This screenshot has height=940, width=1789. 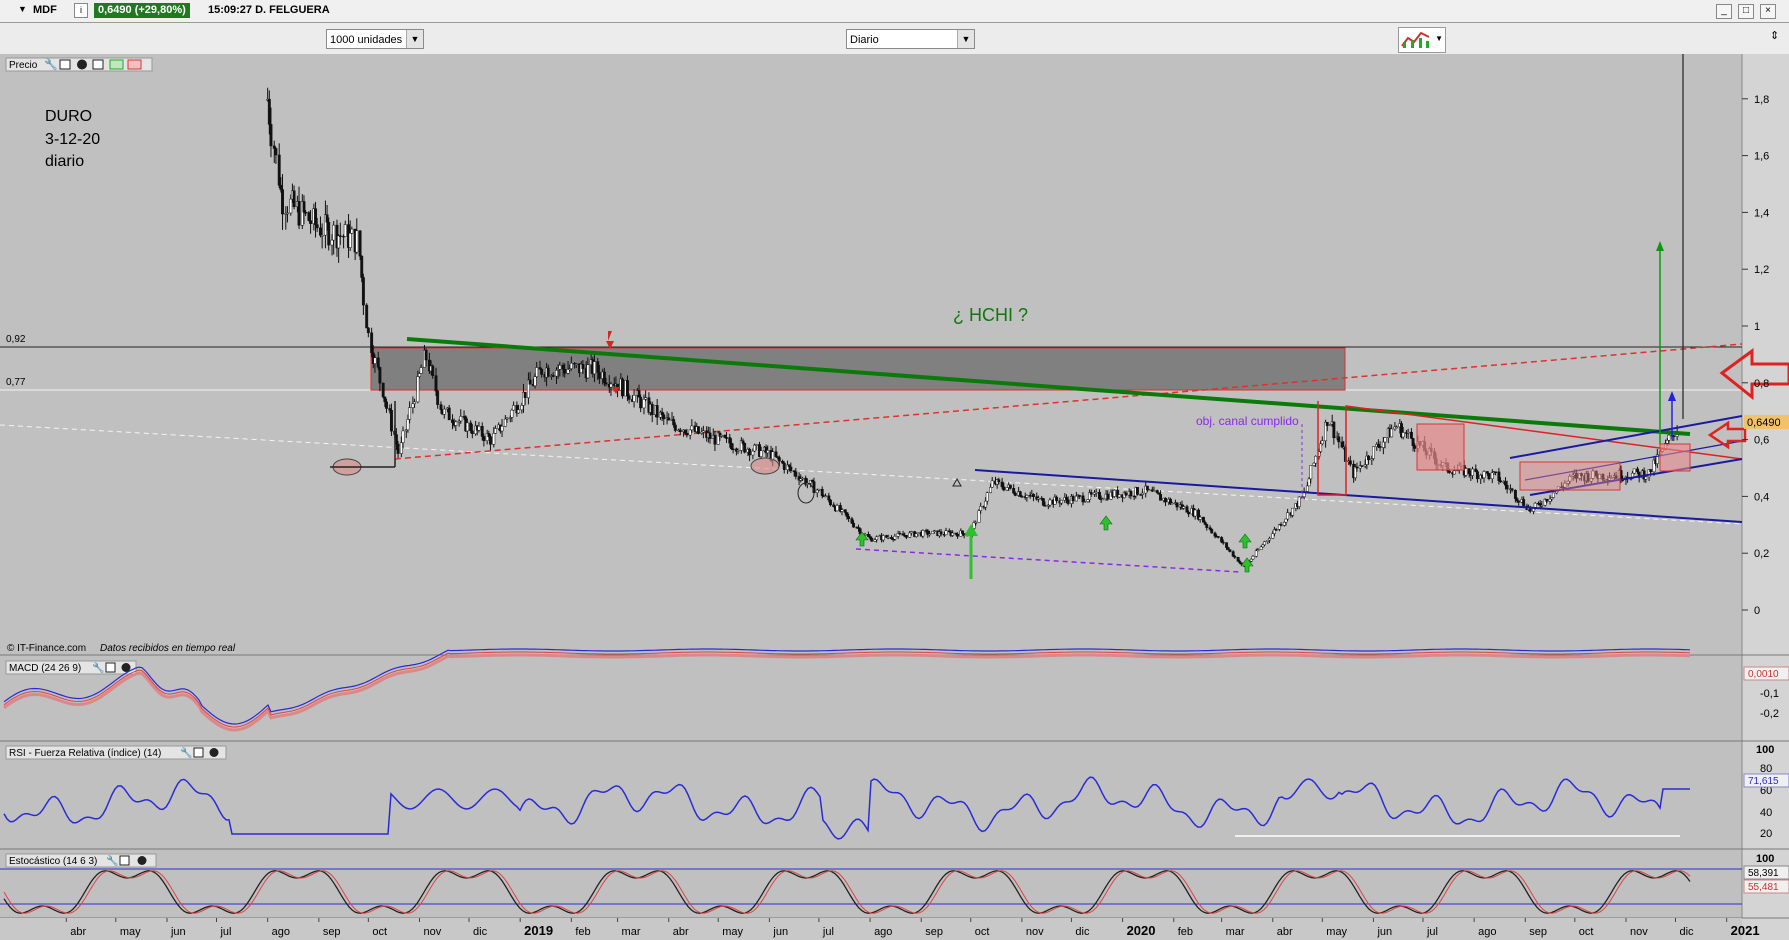 What do you see at coordinates (45, 10) in the screenshot?
I see `symbol-label: MDF` at bounding box center [45, 10].